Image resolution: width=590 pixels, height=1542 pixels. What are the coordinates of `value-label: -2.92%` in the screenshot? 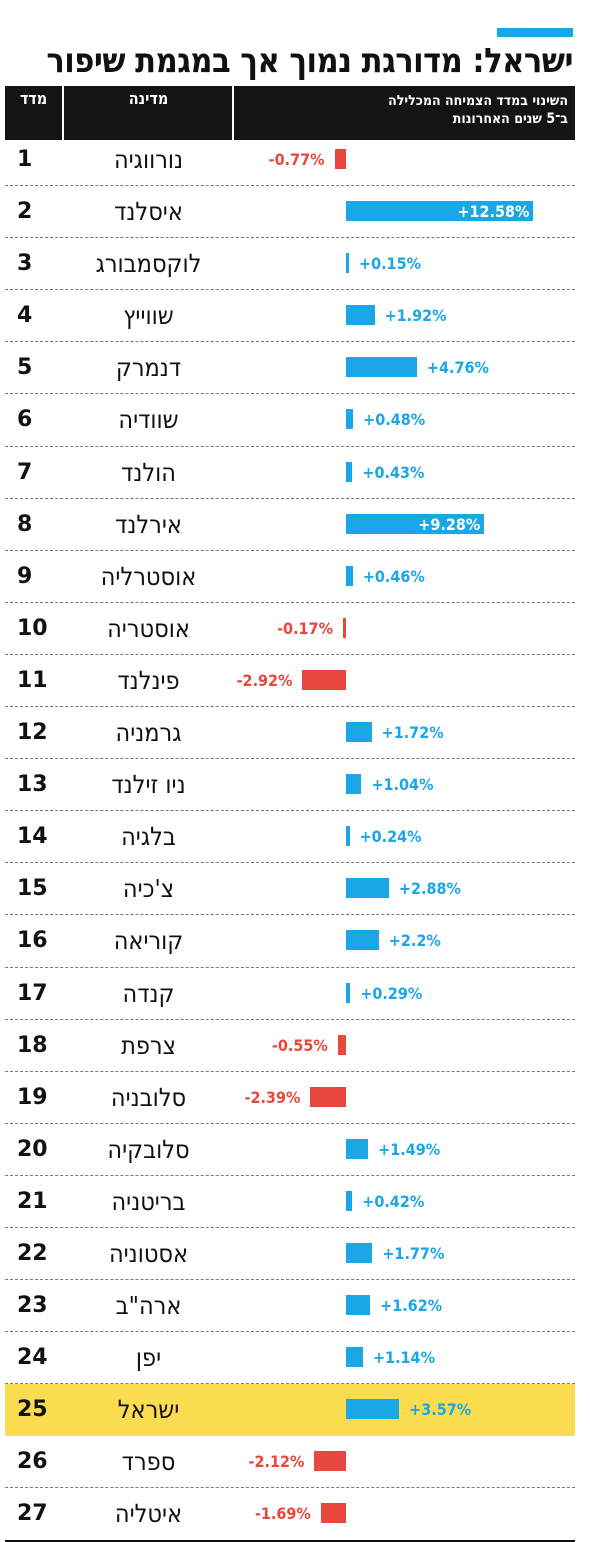 It's located at (264, 680).